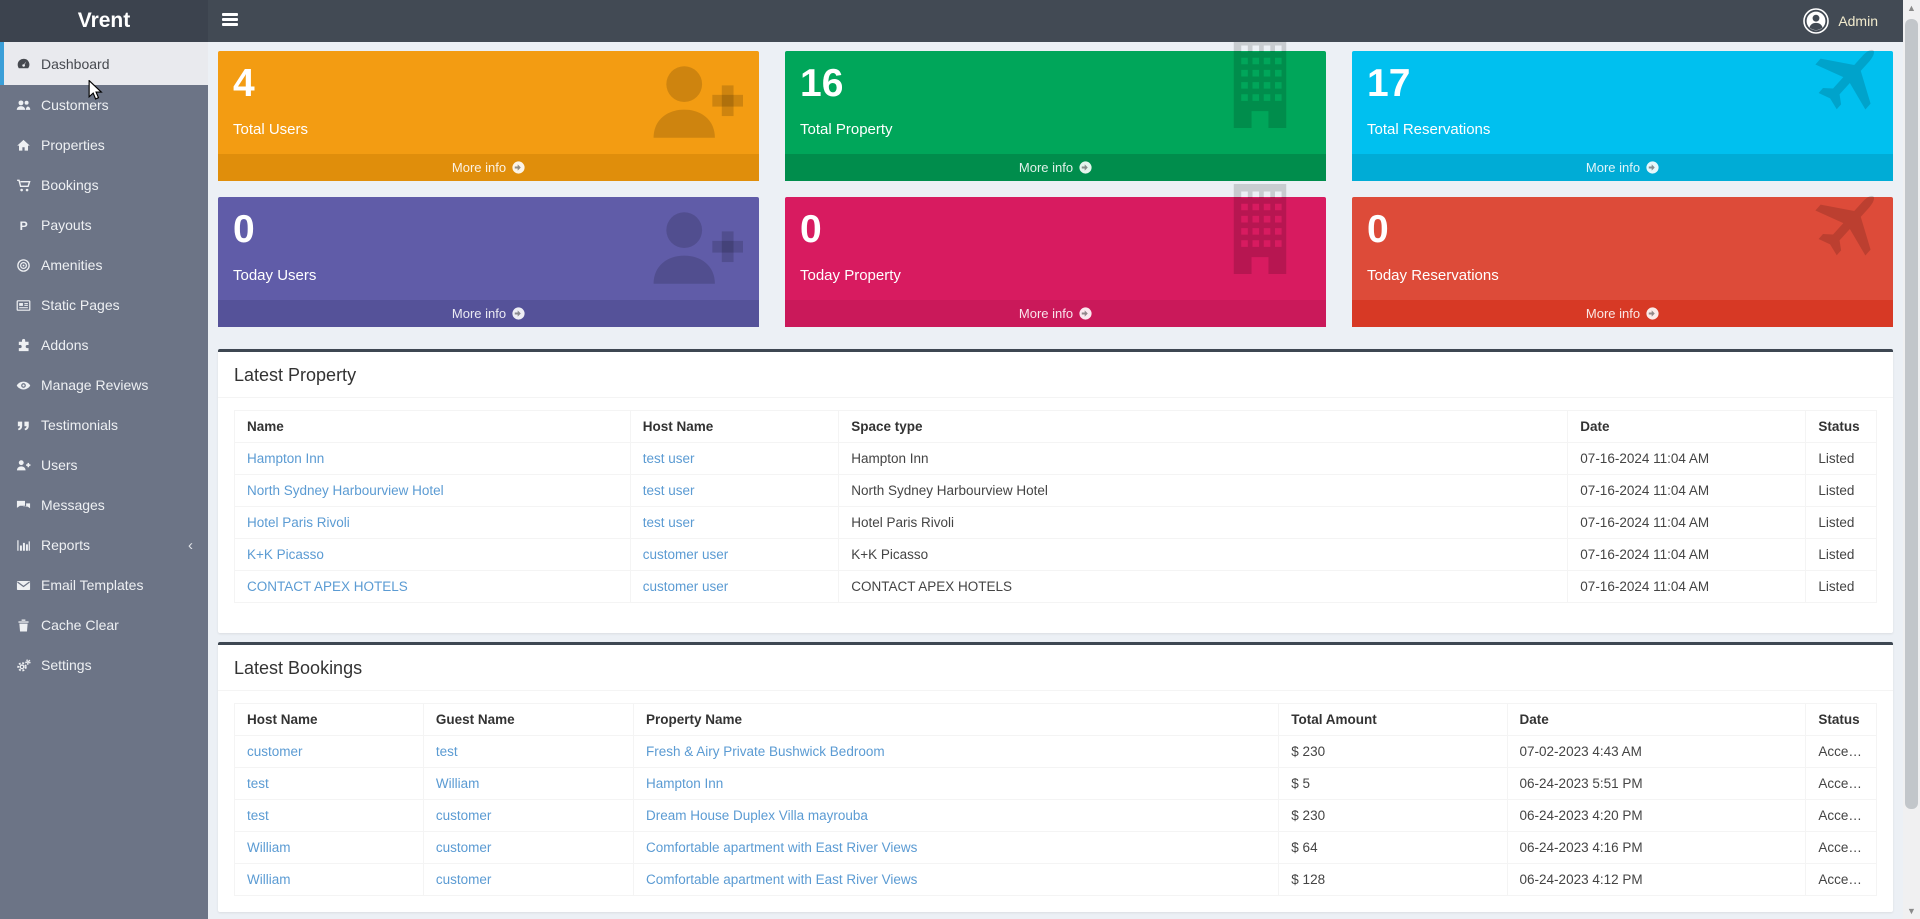  I want to click on sidebar-item-properties: Properties, so click(104, 145).